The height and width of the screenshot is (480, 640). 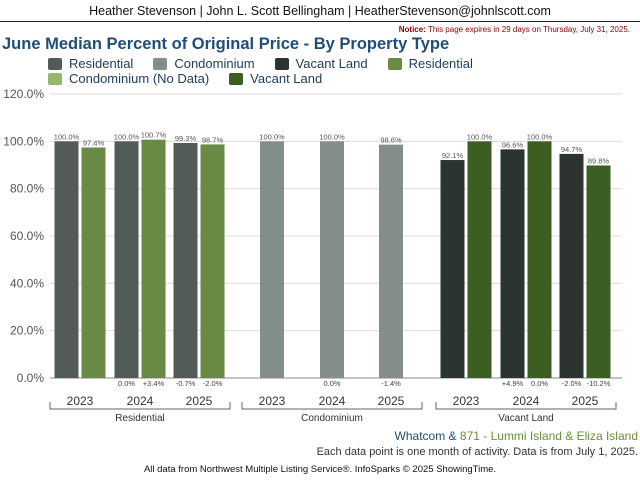 What do you see at coordinates (186, 138) in the screenshot?
I see `bar-value-label: 99.3%` at bounding box center [186, 138].